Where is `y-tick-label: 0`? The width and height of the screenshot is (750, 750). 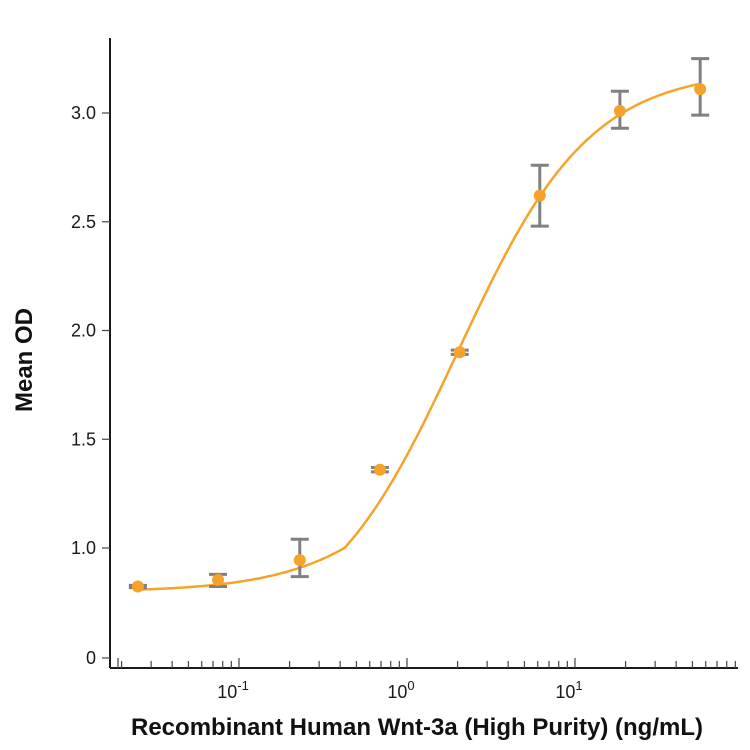 y-tick-label: 0 is located at coordinates (91, 658).